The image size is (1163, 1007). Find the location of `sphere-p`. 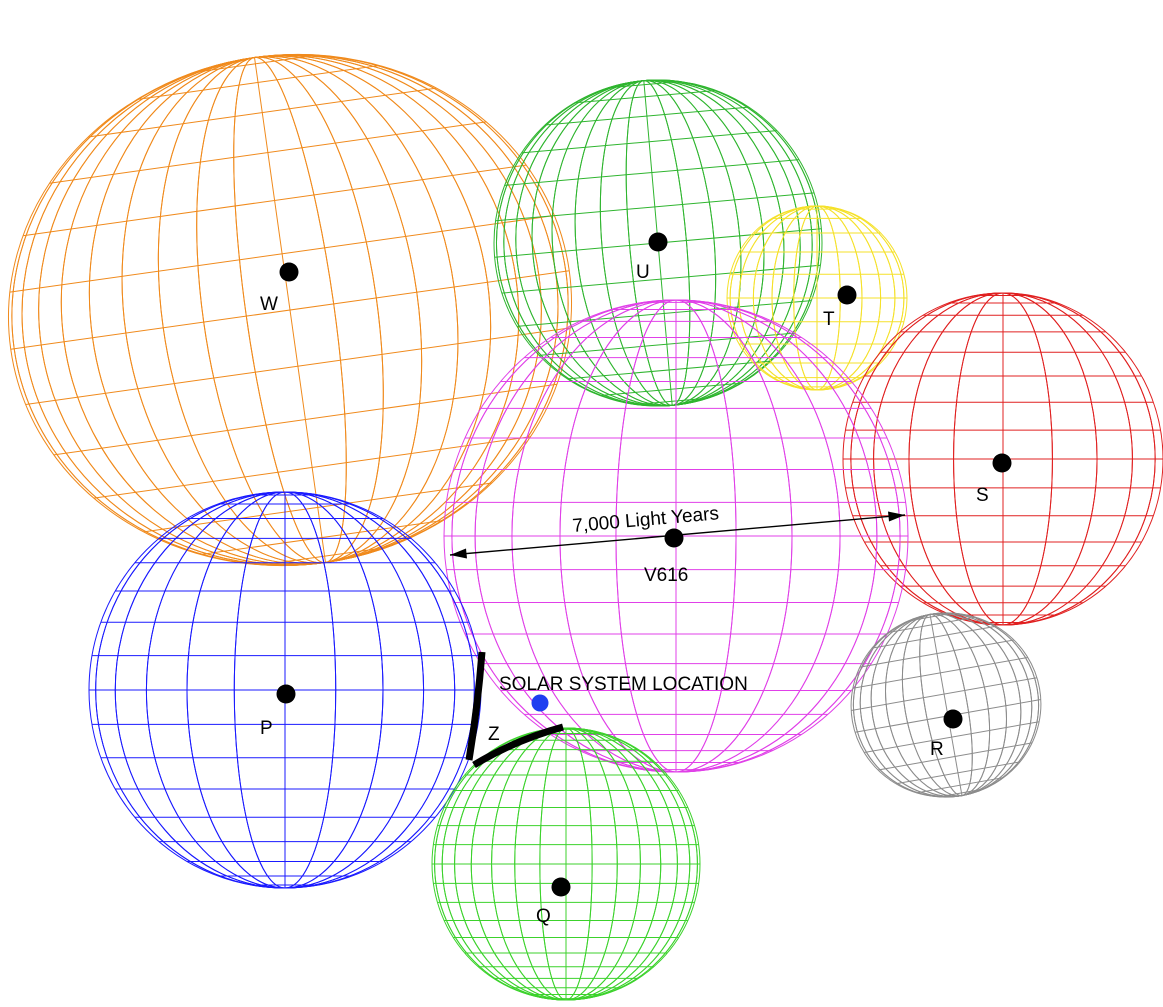

sphere-p is located at coordinates (285, 690).